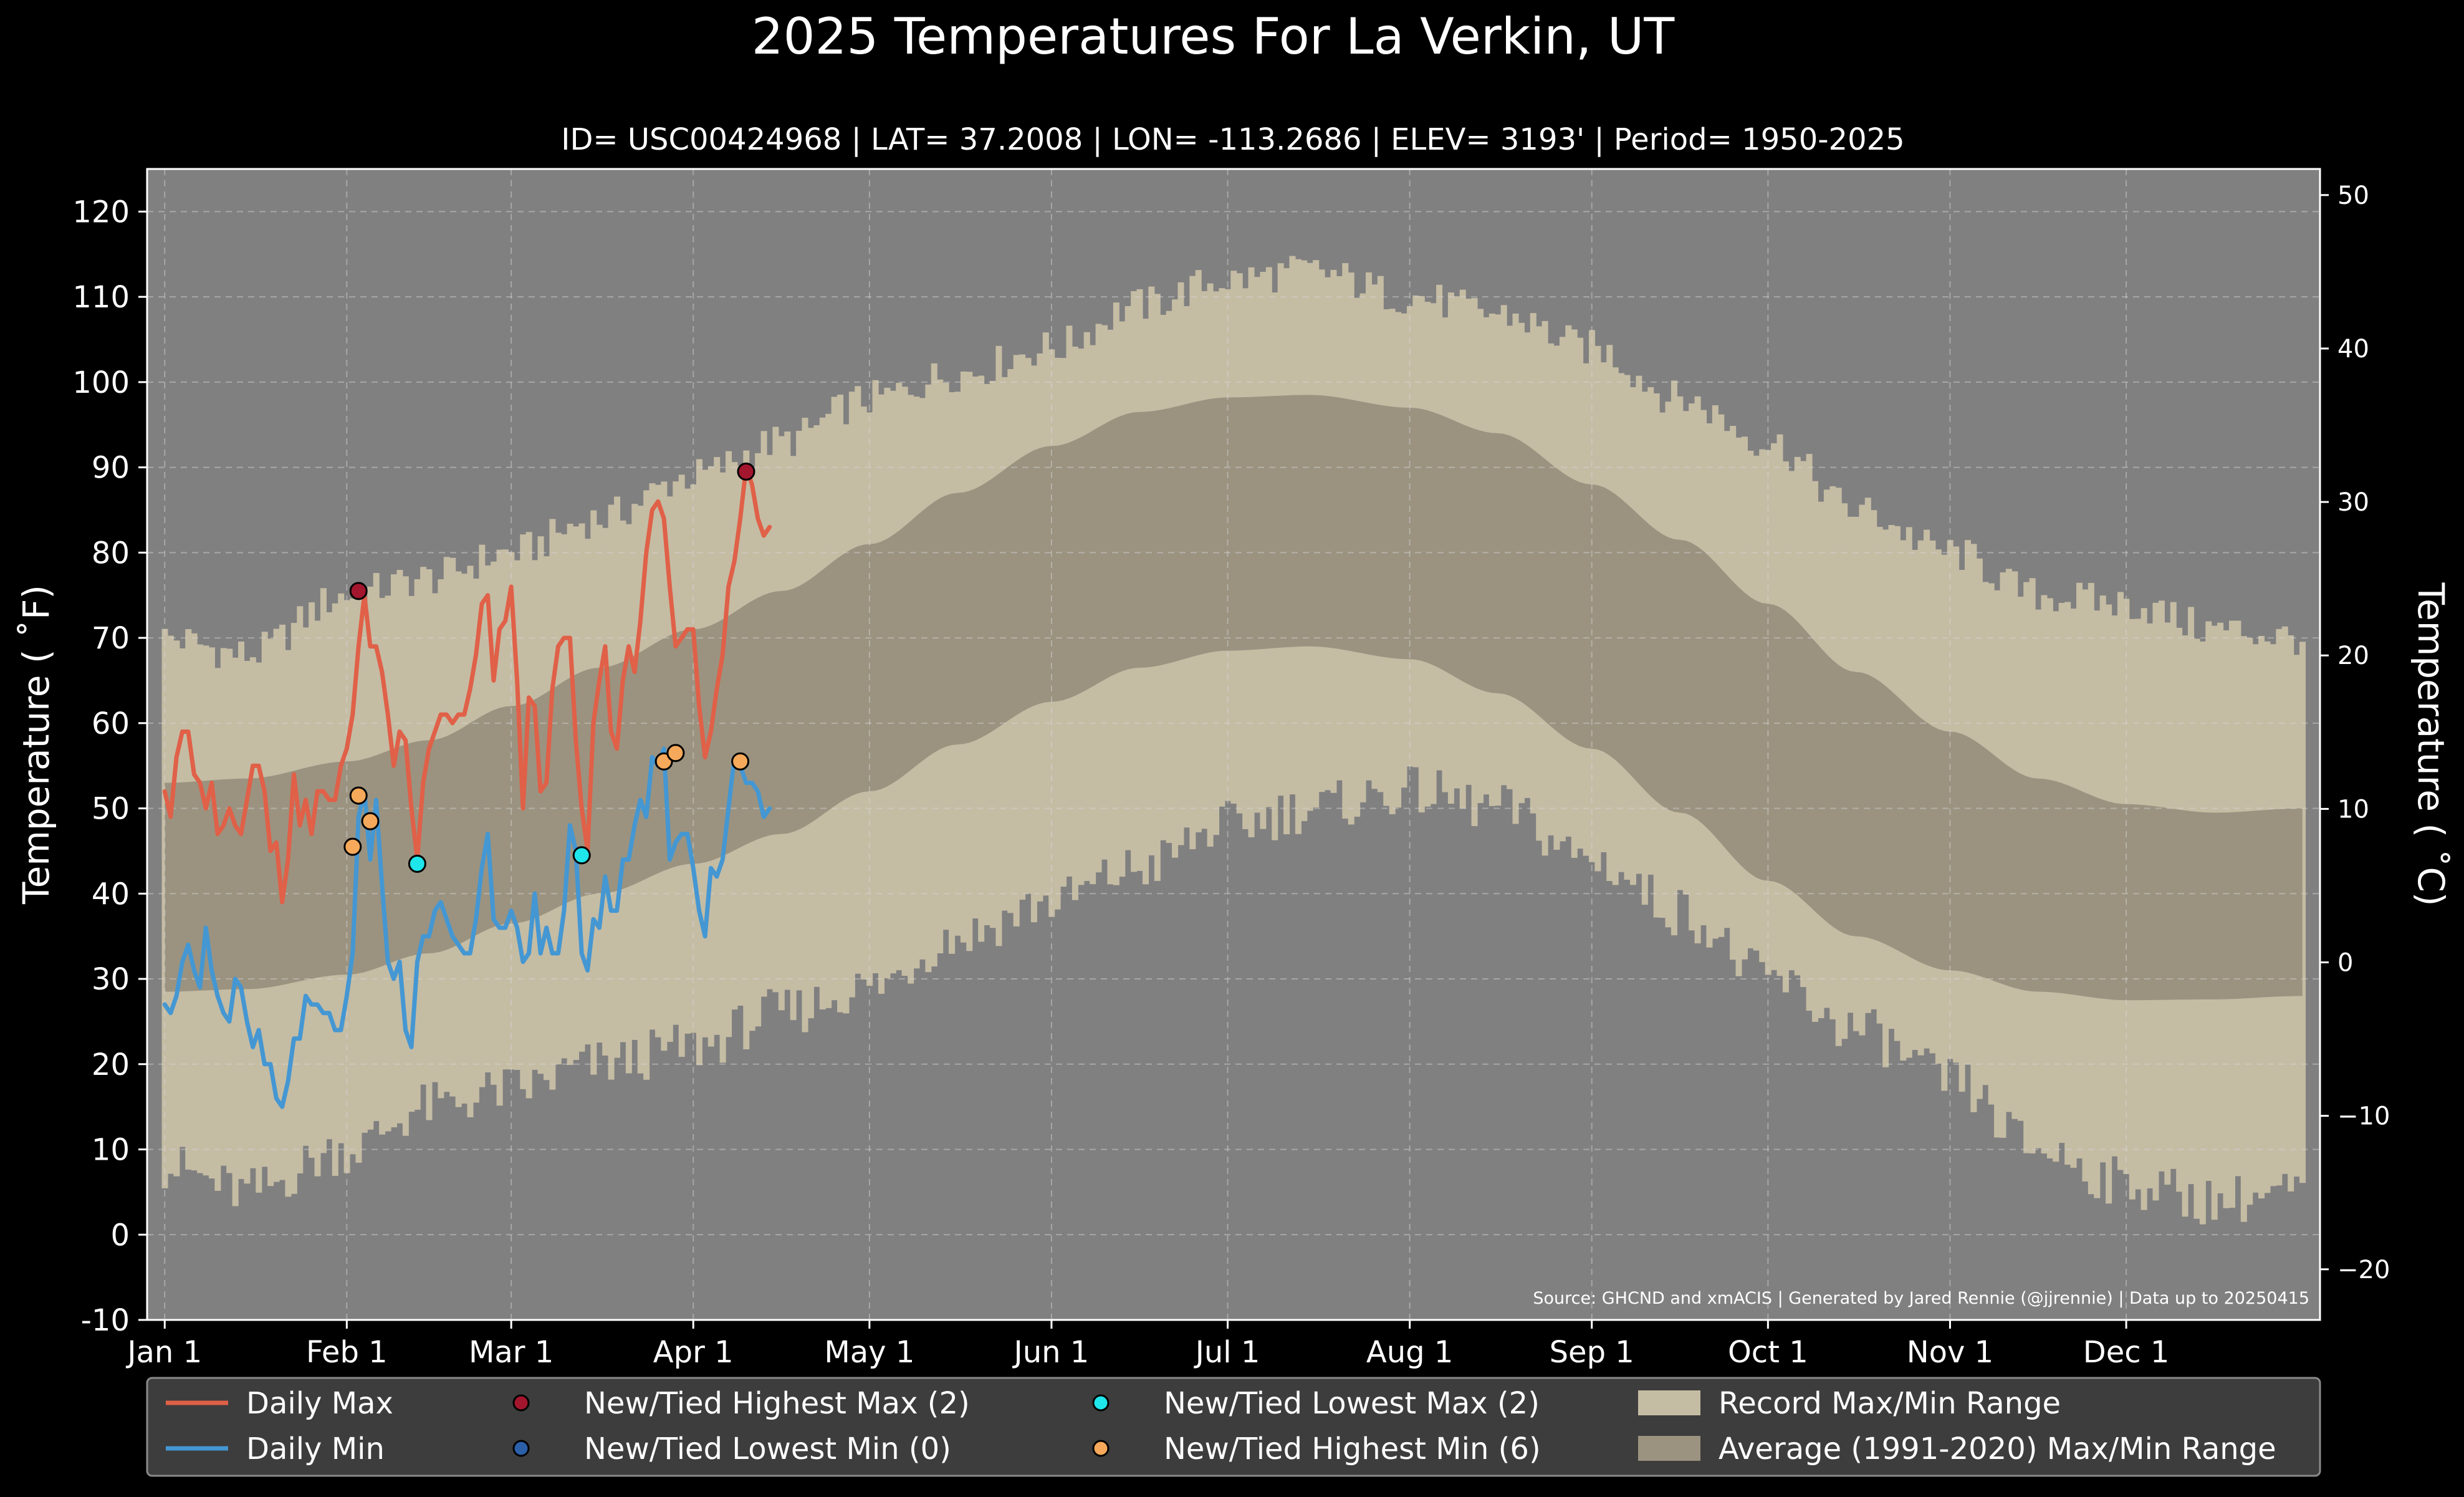  What do you see at coordinates (101, 382) in the screenshot?
I see `y-tick-label: 100` at bounding box center [101, 382].